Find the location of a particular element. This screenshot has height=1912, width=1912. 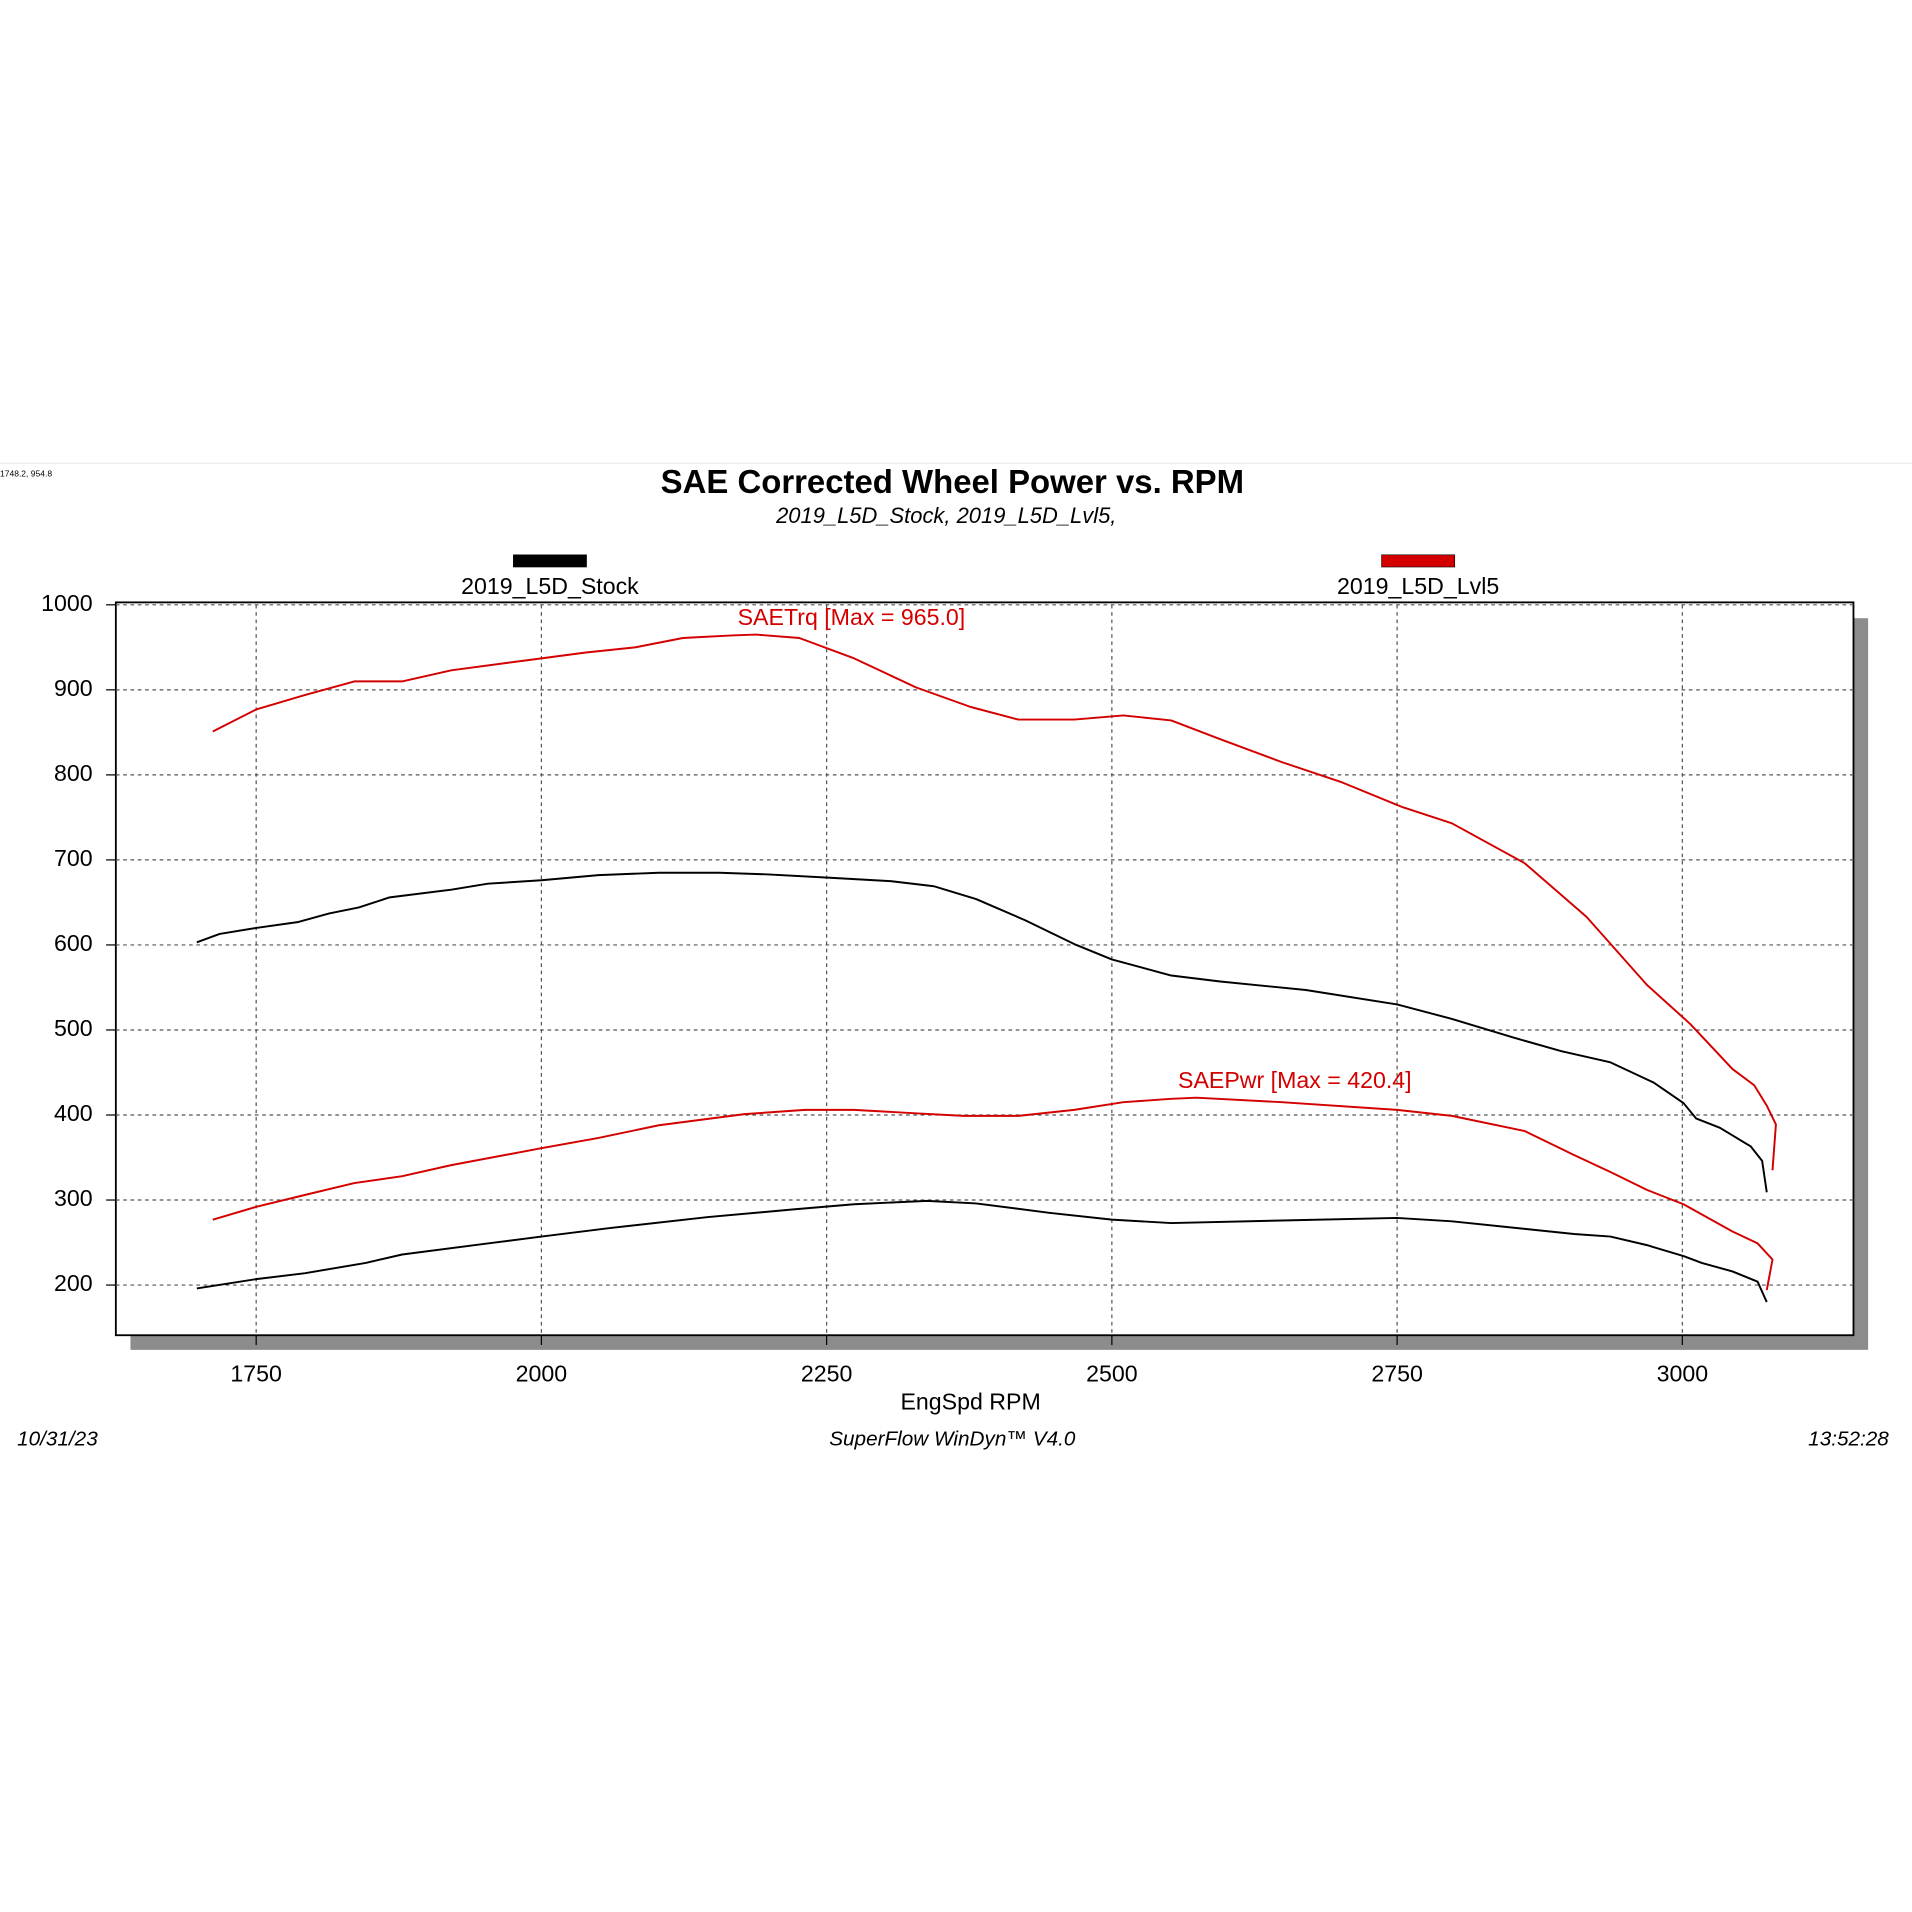

x-tick-label: 1750 is located at coordinates (256, 1374).